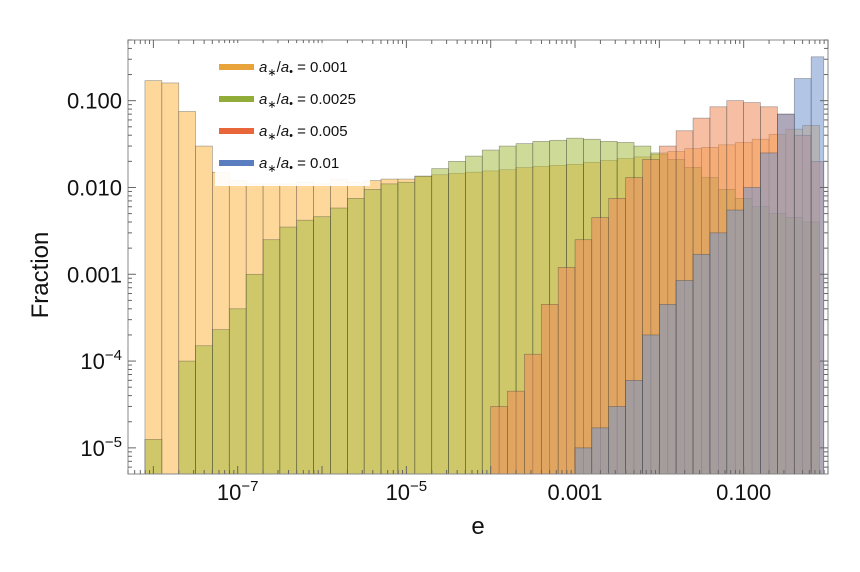 Image resolution: width=860 pixels, height=572 pixels. Describe the element at coordinates (303, 133) in the screenshot. I see `legend-label-2: a∗/a• = 0.005` at that location.